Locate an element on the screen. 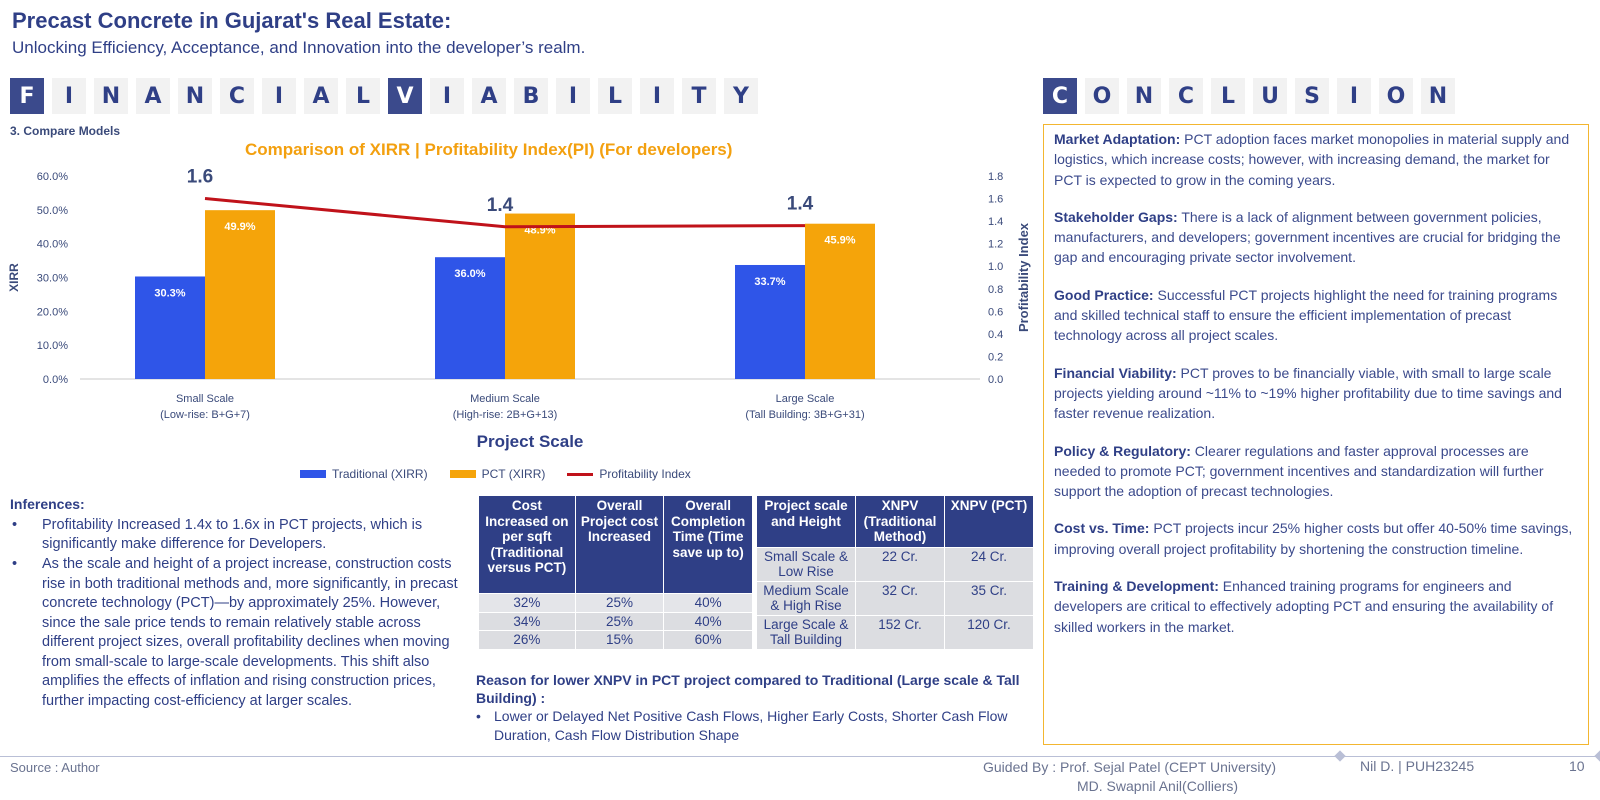 The image size is (1600, 800). conclusion-banner-letter: U is located at coordinates (1270, 96).